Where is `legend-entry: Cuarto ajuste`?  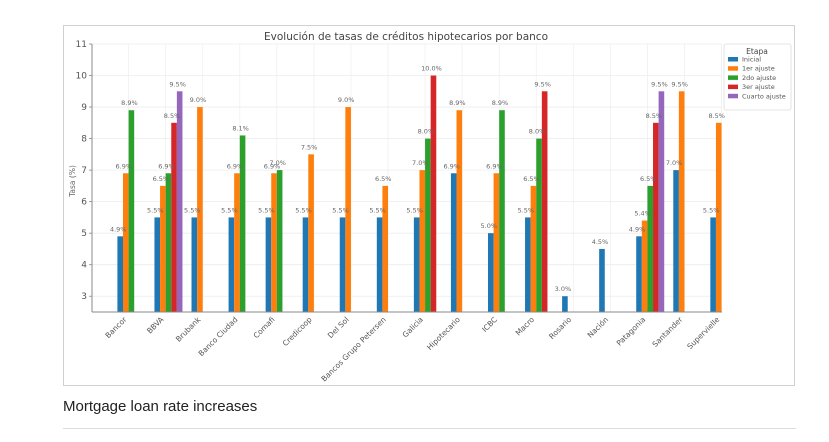
legend-entry: Cuarto ajuste is located at coordinates (764, 96).